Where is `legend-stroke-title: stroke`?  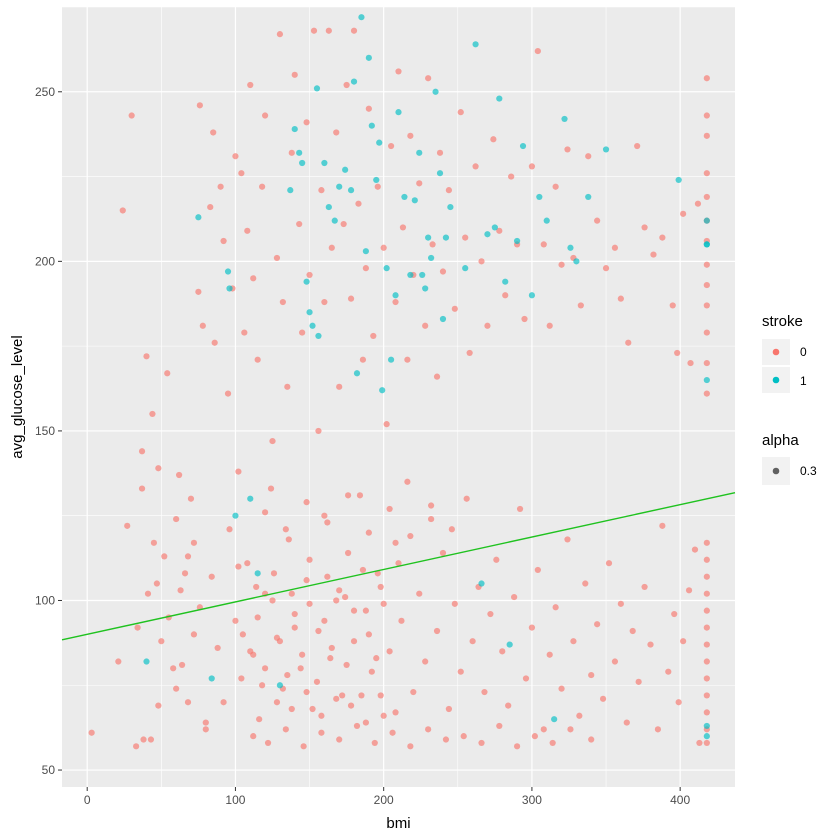
legend-stroke-title: stroke is located at coordinates (782, 321).